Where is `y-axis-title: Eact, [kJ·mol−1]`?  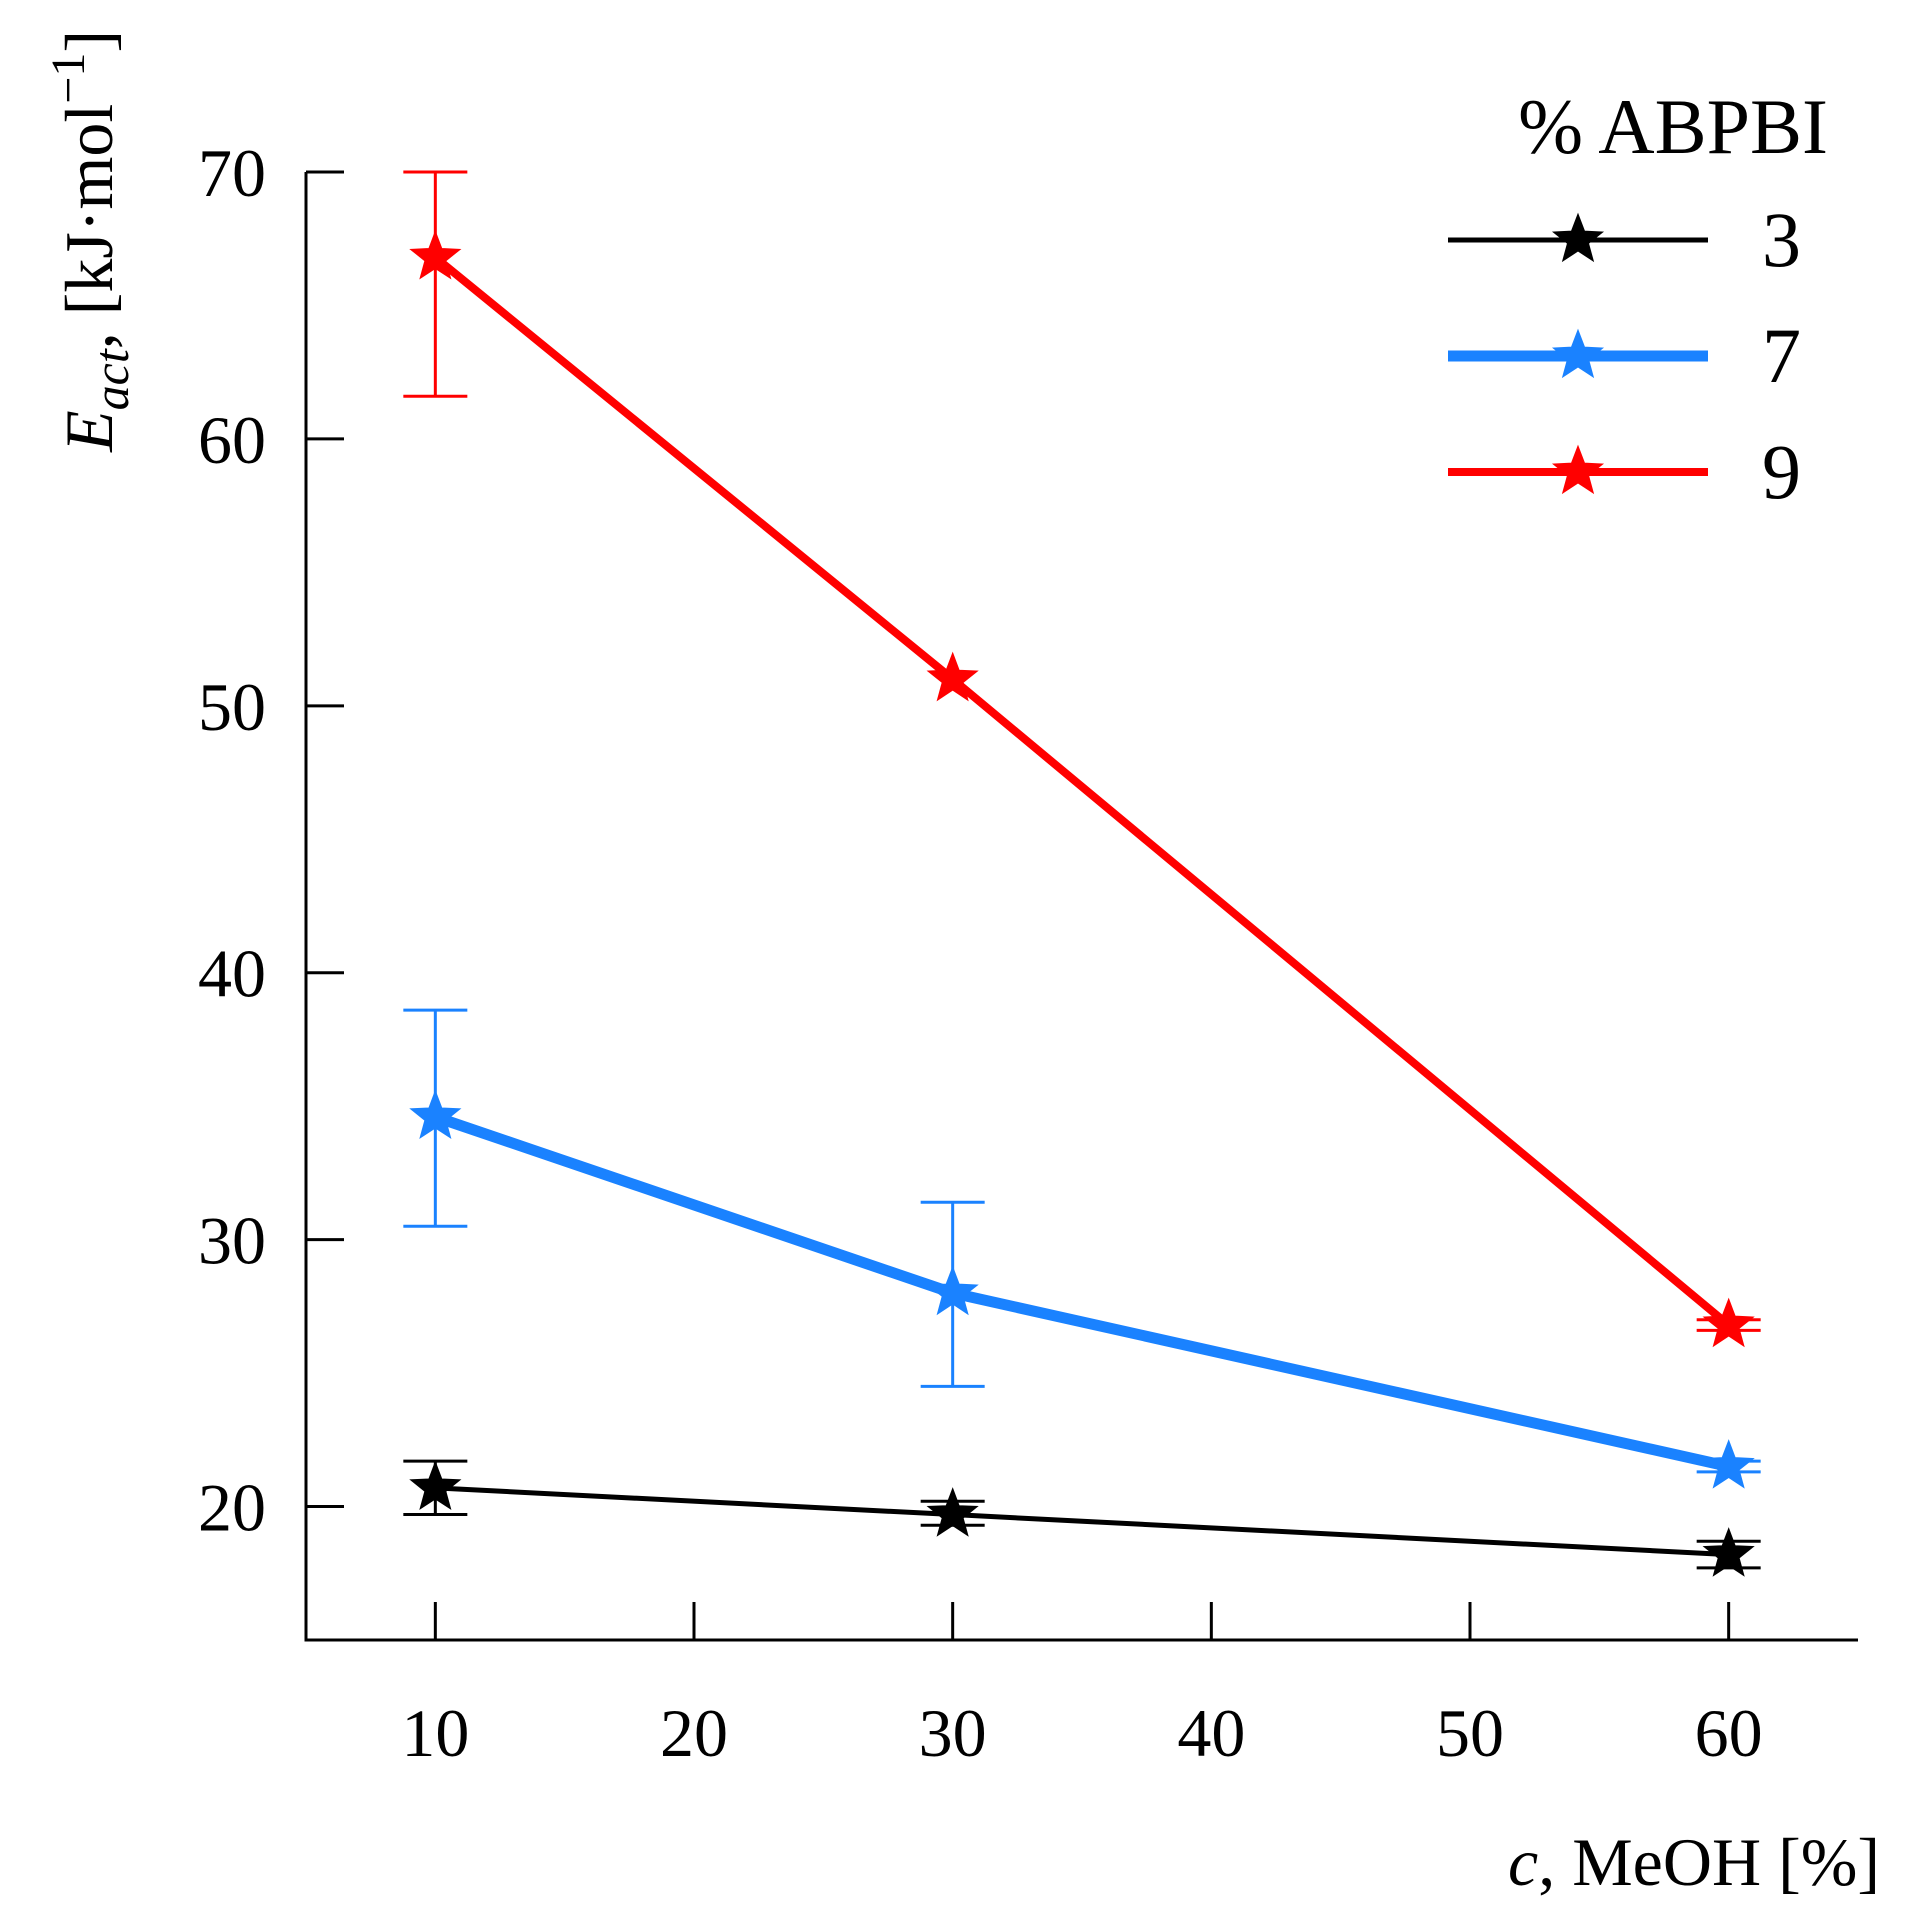 y-axis-title: Eact, [kJ·mol−1] is located at coordinates (90, 241).